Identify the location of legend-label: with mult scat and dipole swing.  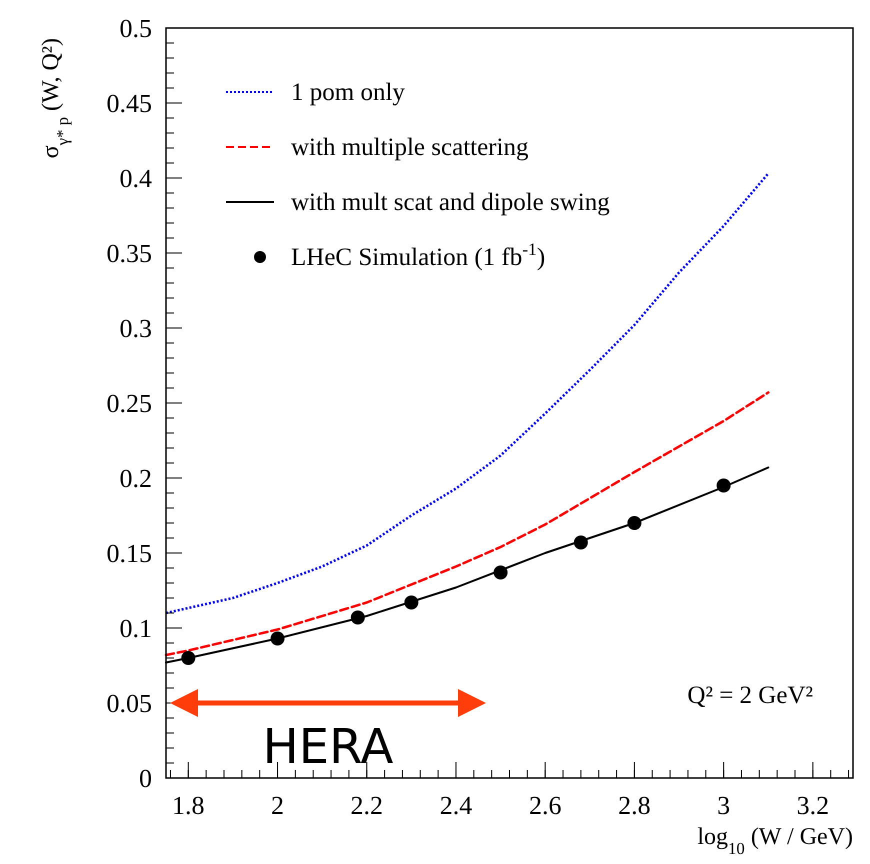
(450, 202).